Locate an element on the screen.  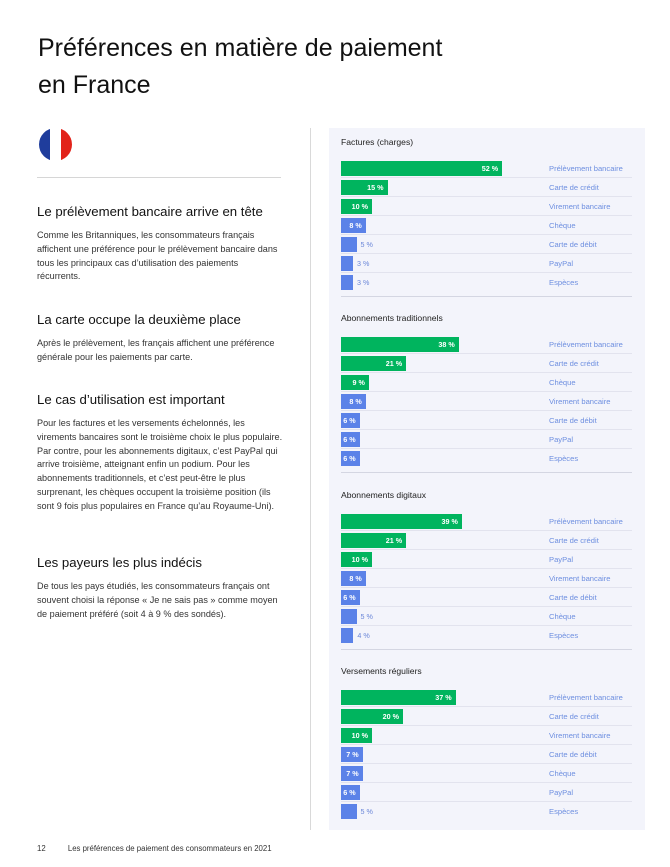
bar-row: 15 % Carte de crédit is located at coordinates (486, 187).